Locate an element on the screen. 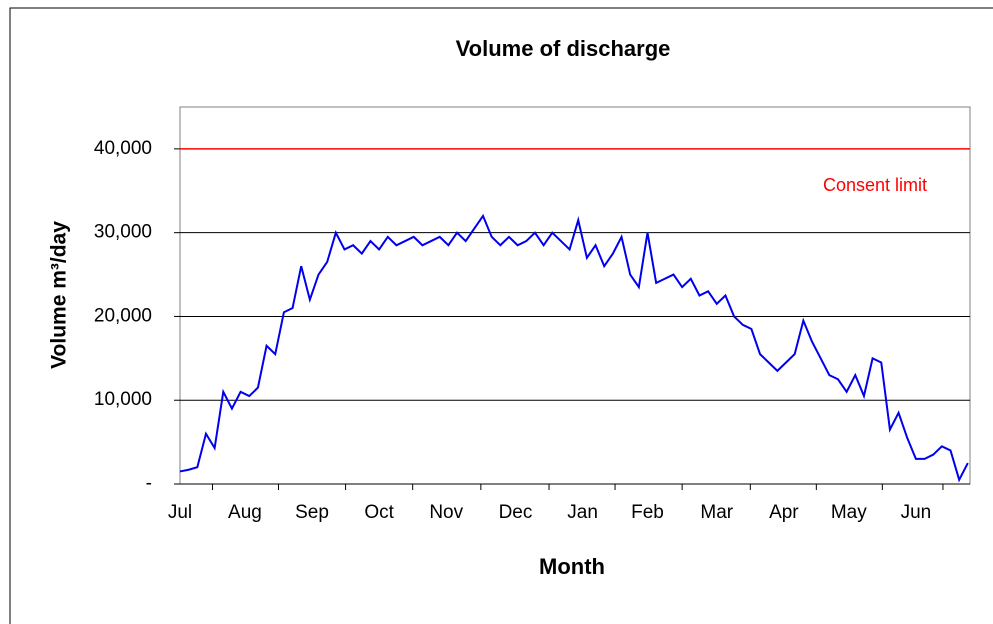 This screenshot has width=993, height=624. x-tick-label: May is located at coordinates (849, 512).